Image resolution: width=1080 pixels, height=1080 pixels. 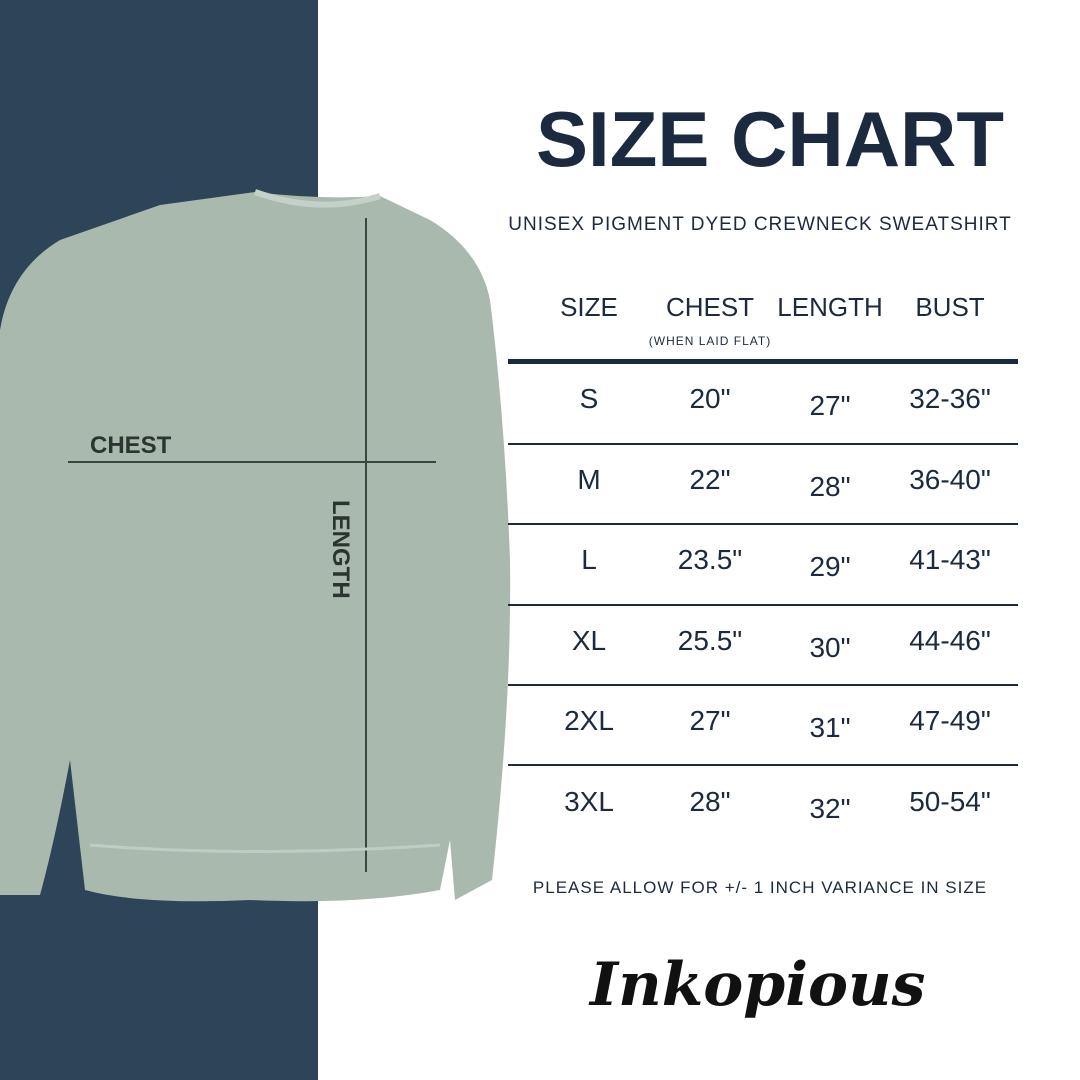 I want to click on table-cell: 3XL, so click(x=589, y=801).